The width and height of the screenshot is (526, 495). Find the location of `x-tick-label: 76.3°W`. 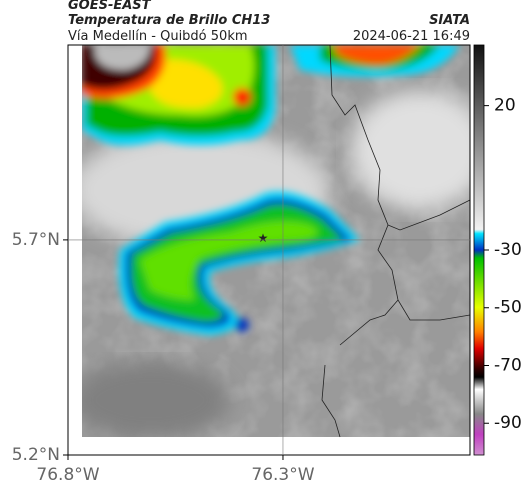

x-tick-label: 76.3°W is located at coordinates (282, 475).